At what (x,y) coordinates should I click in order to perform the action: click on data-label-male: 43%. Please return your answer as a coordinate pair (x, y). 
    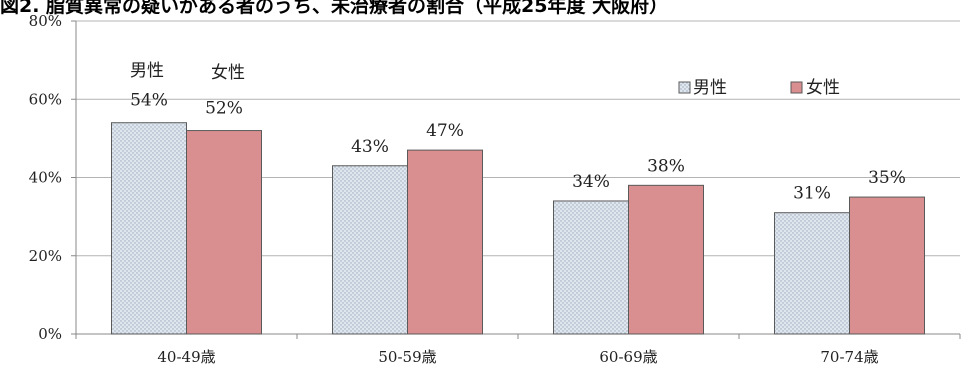
    Looking at the image, I should click on (370, 147).